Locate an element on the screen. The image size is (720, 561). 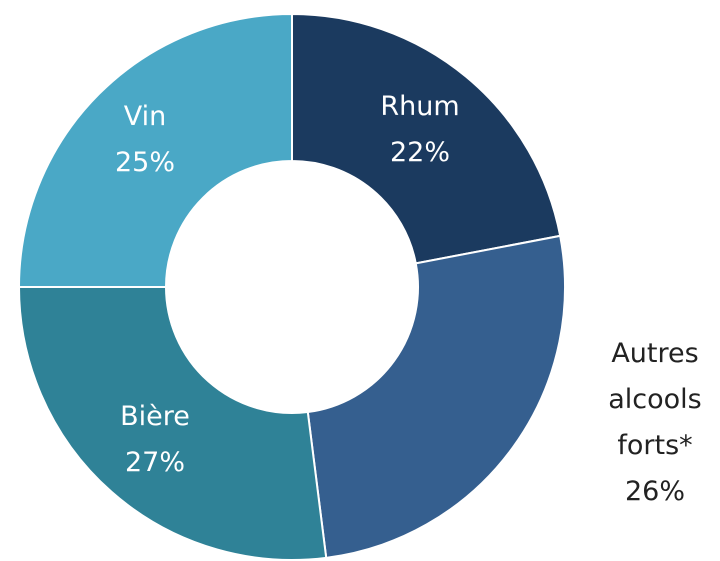
slice-label: Autres alcools forts* 26% is located at coordinates (655, 423).